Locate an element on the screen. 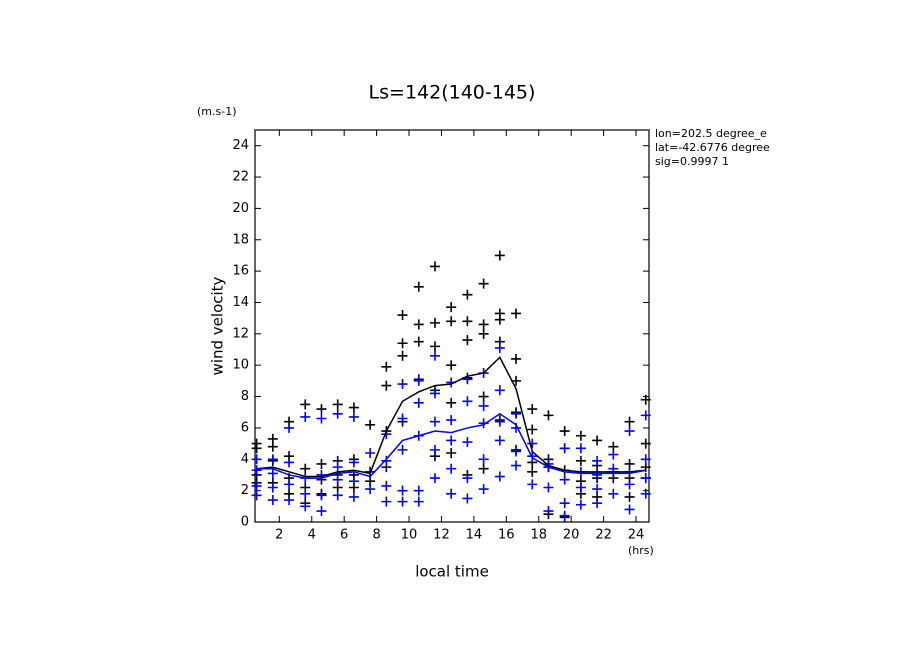  annotation: lon=202.5 degree_e is located at coordinates (711, 133).